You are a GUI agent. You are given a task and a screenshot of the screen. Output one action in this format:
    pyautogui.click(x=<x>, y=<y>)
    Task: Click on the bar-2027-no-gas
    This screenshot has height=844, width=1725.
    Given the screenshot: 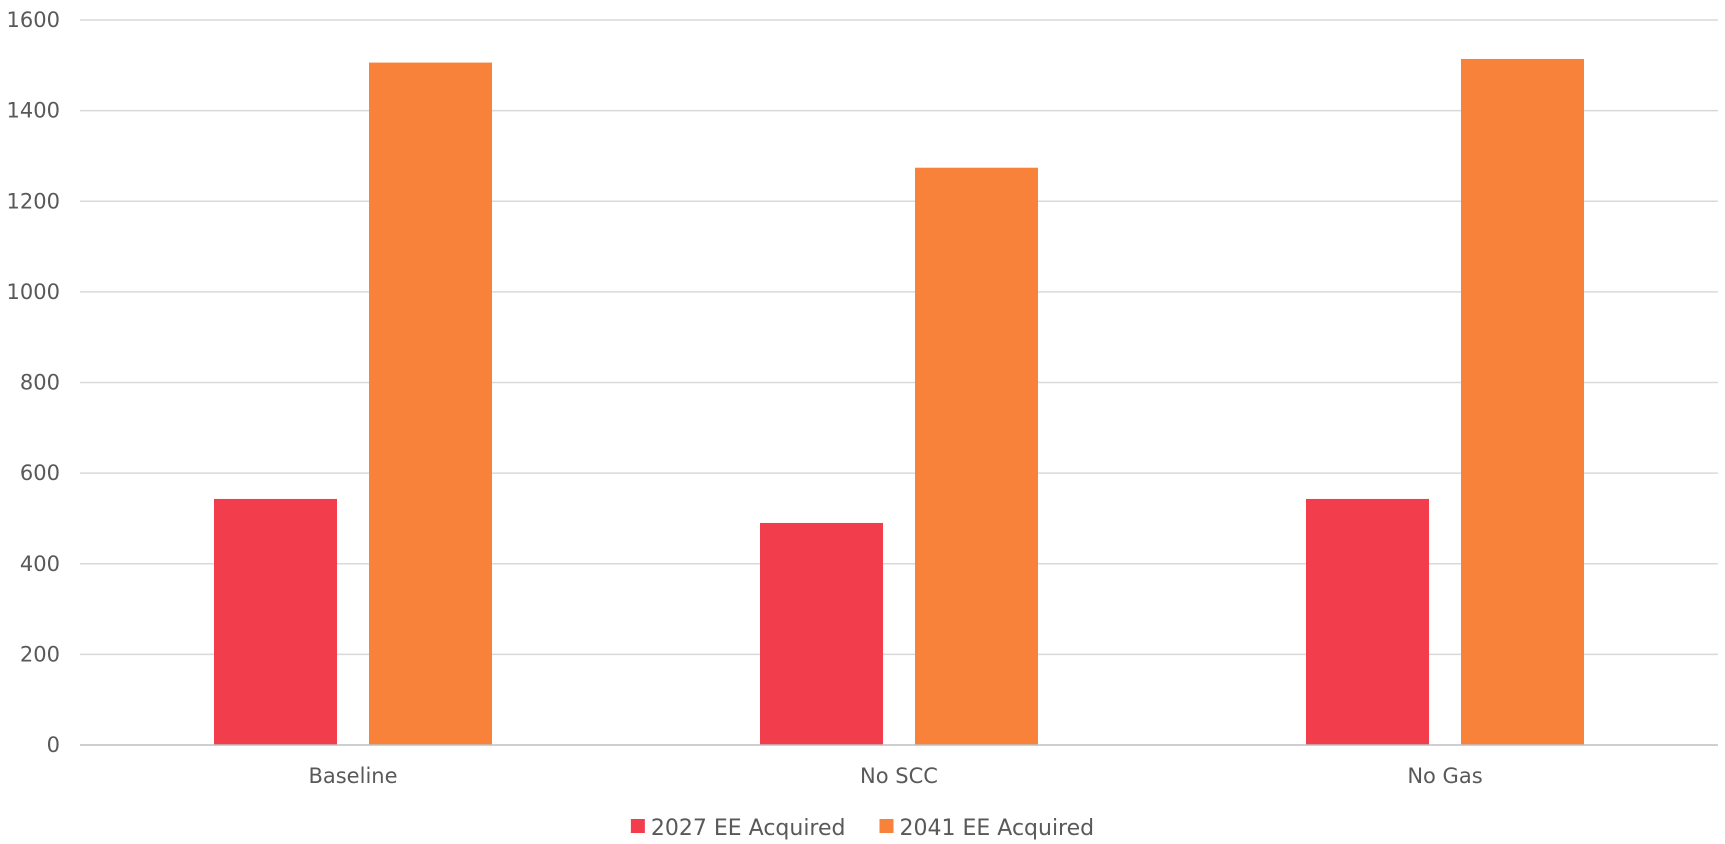 What is the action you would take?
    pyautogui.click(x=1367, y=621)
    